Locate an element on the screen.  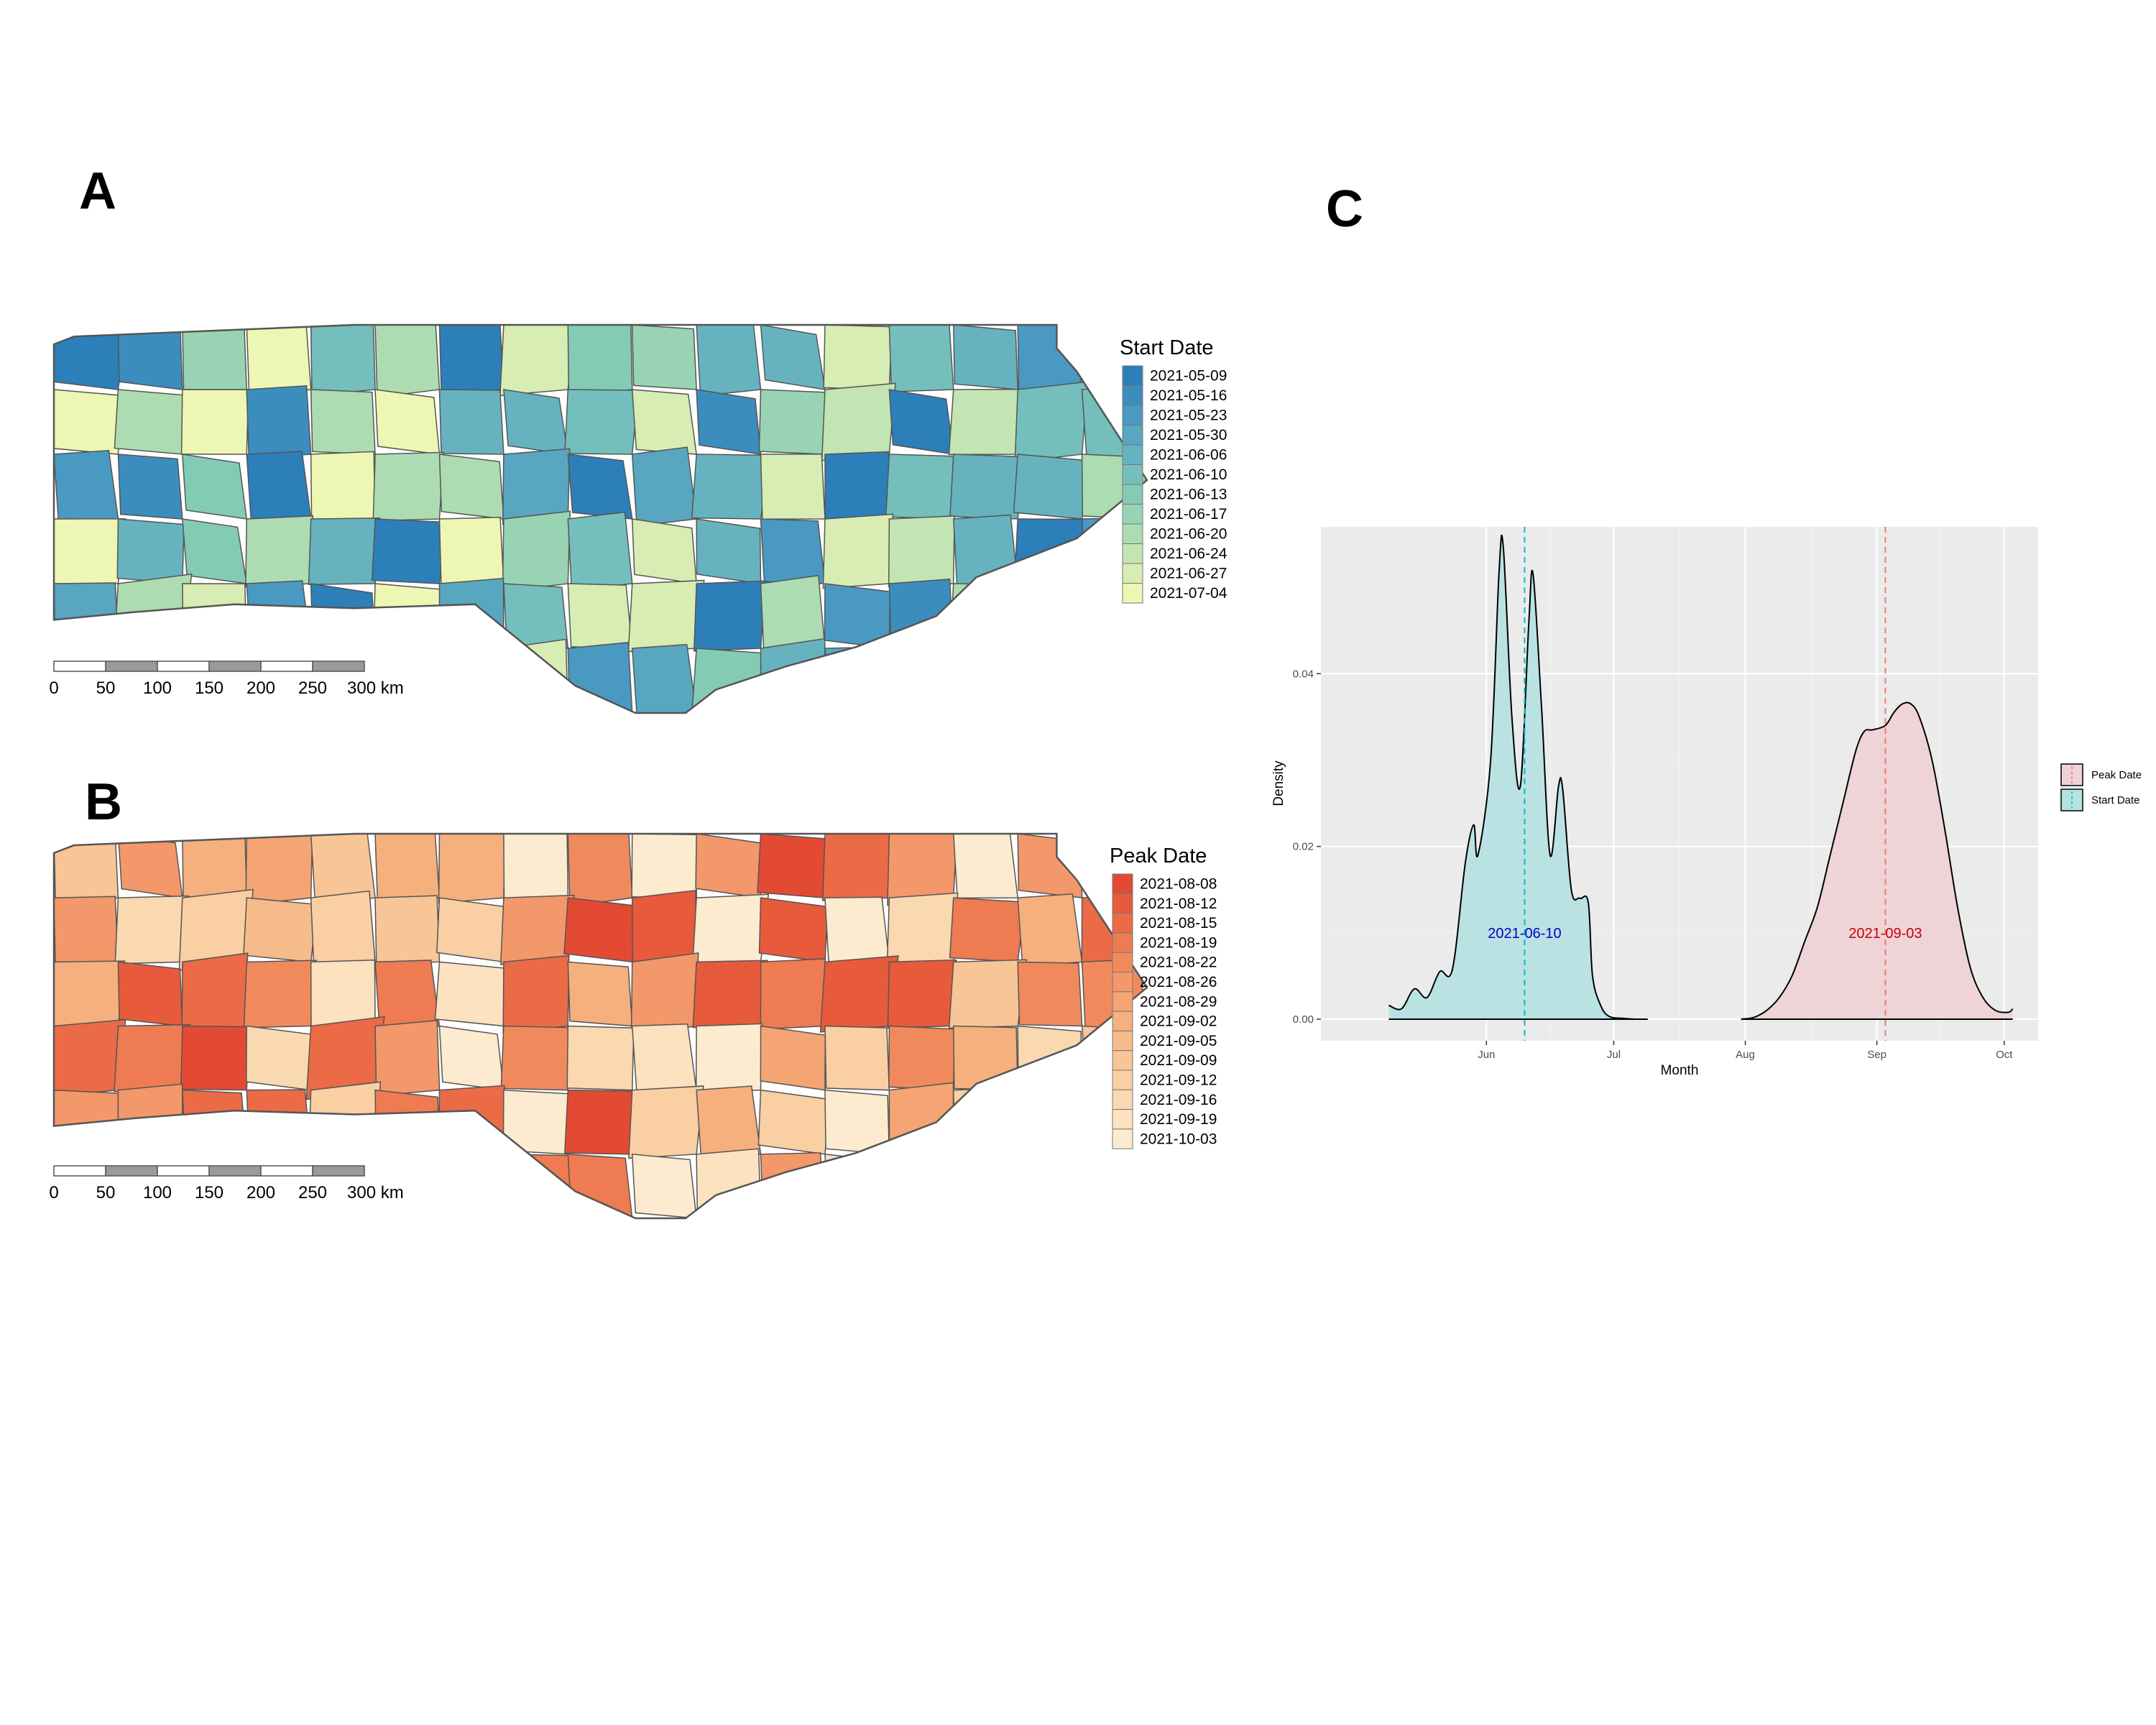
x-tick-label: Jul is located at coordinates (1614, 1055).